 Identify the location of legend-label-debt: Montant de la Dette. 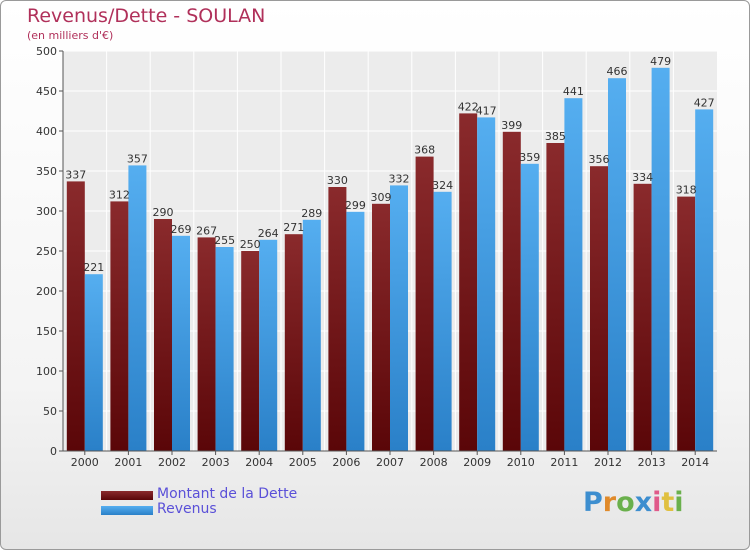
(227, 494).